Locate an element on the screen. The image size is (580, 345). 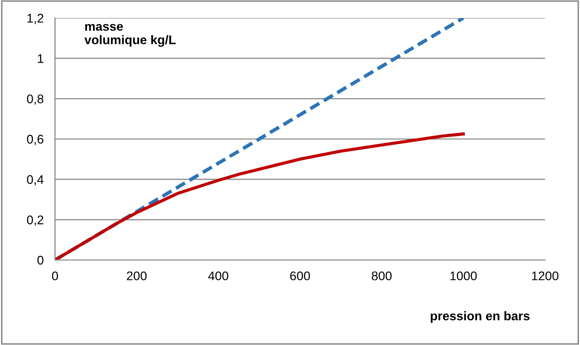
y-tick-label: 0,4 is located at coordinates (35, 180).